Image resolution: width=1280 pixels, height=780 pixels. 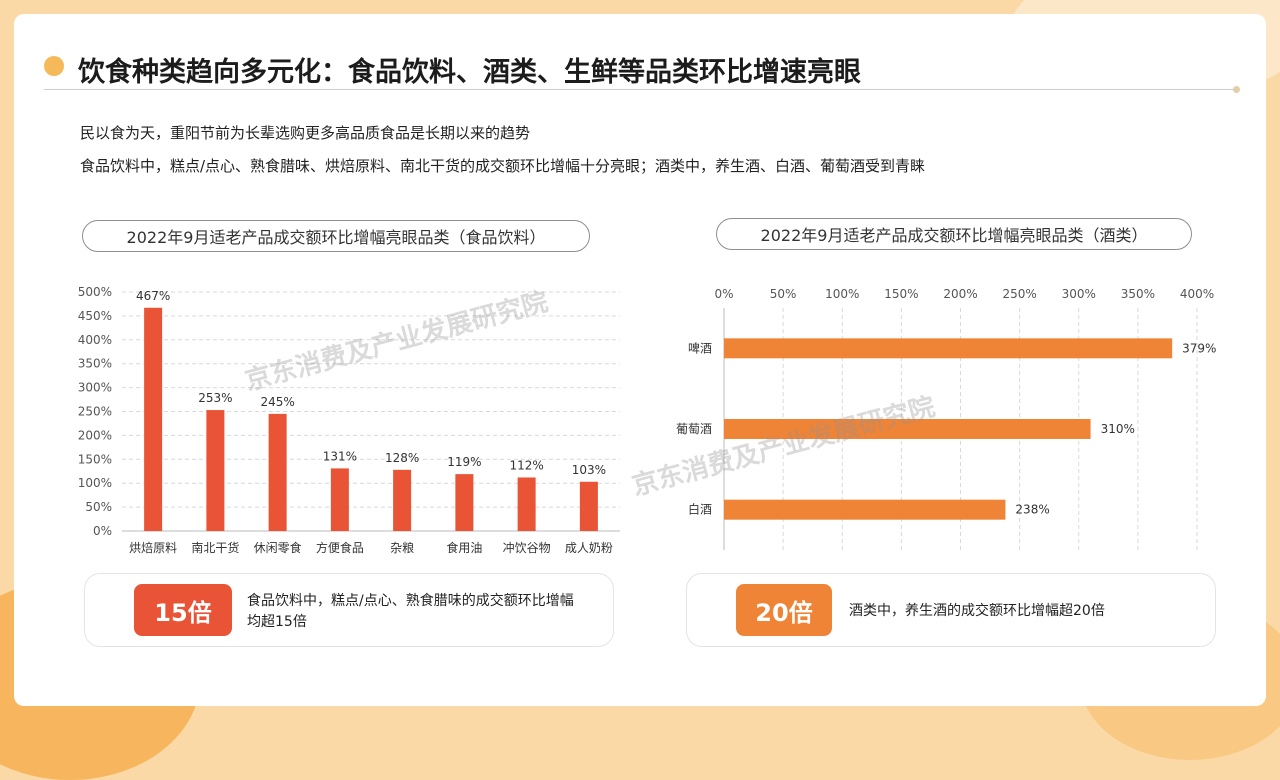 What do you see at coordinates (95, 435) in the screenshot?
I see `y-tick-label: 200%` at bounding box center [95, 435].